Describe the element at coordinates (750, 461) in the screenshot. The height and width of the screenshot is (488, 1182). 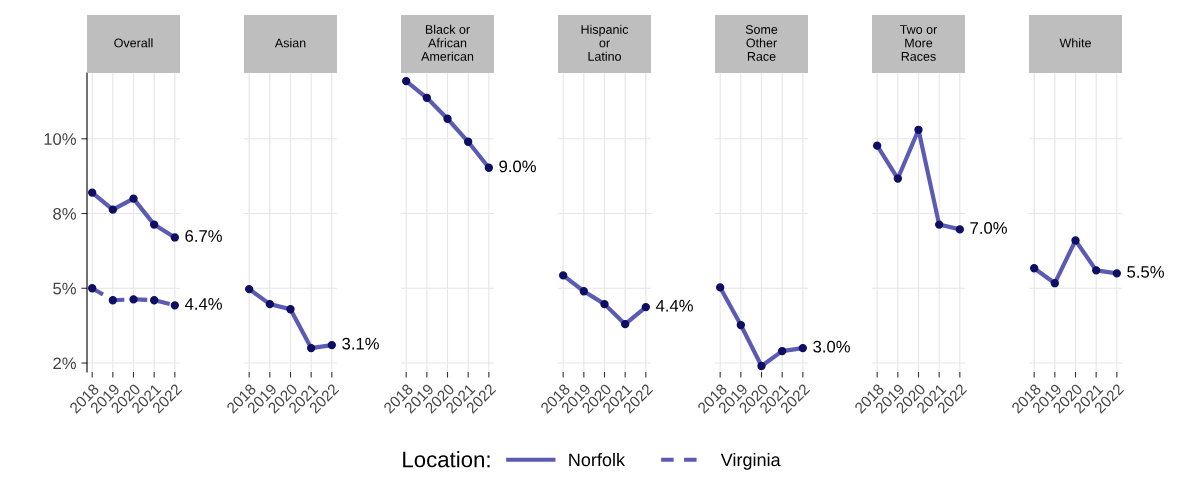
I see `legend-label: Virginia` at that location.